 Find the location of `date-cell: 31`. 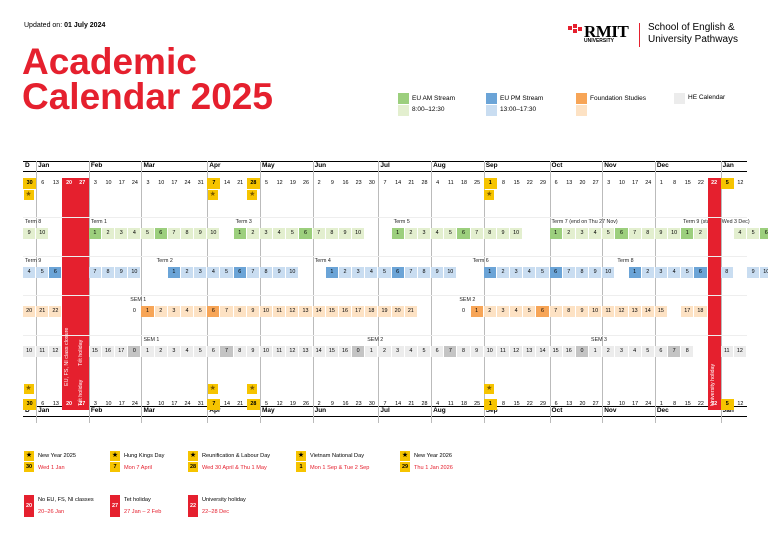

date-cell: 31 is located at coordinates (200, 183).